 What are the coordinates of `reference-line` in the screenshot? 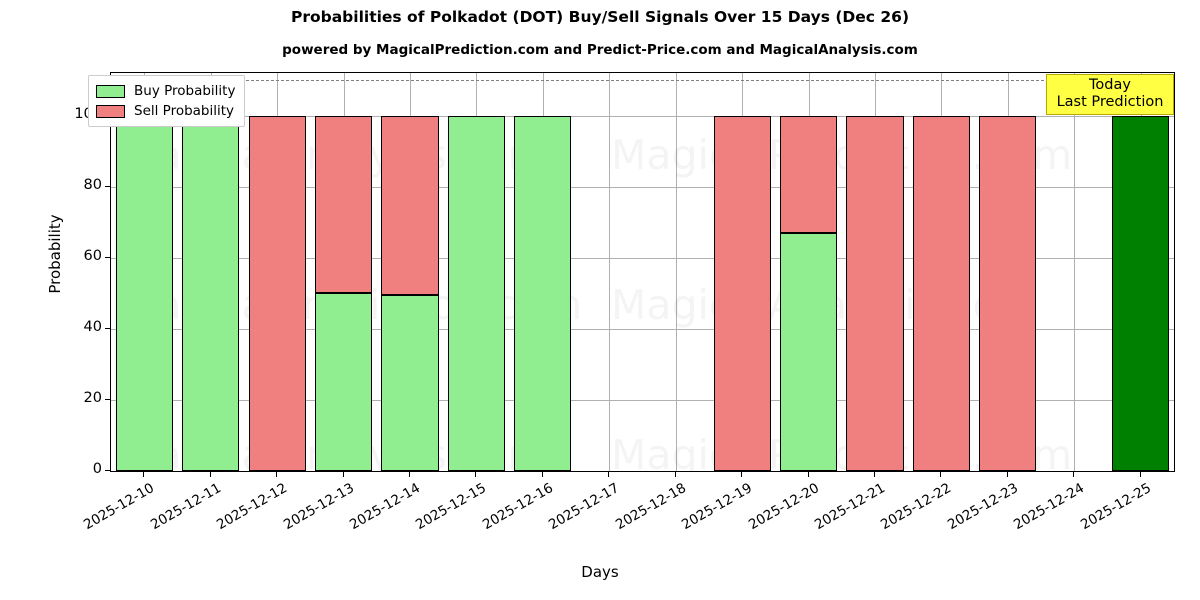 It's located at (642, 81).